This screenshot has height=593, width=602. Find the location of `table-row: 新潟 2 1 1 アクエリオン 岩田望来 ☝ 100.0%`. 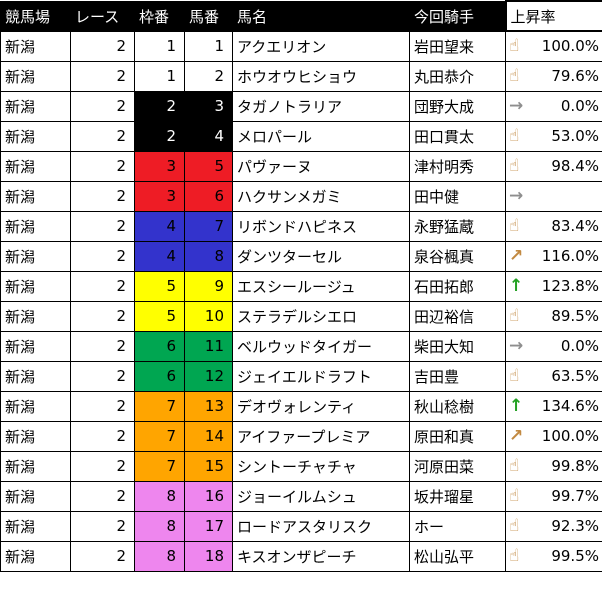

table-row: 新潟 2 1 1 アクエリオン 岩田望来 ☝ 100.0% is located at coordinates (301, 46).